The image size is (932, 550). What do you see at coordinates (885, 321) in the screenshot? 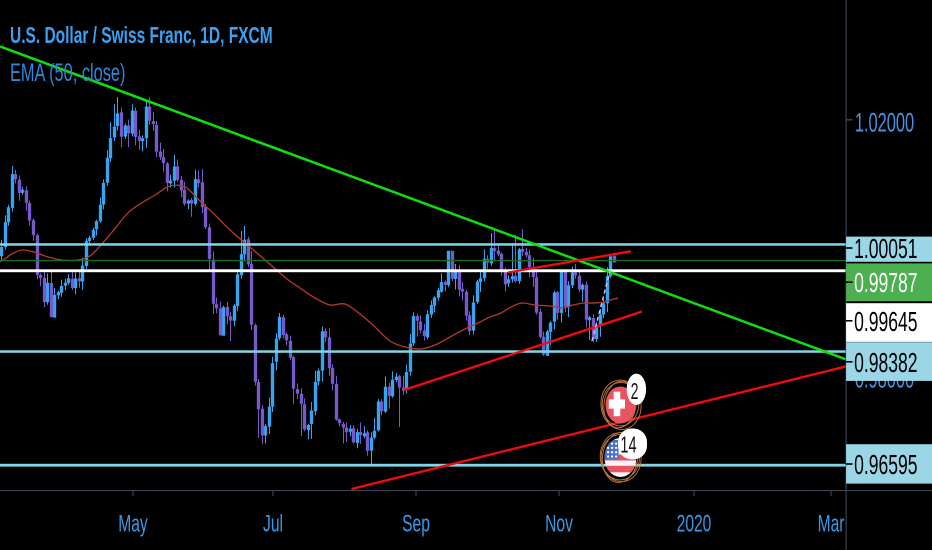
I see `svg-text: 0.99645` at bounding box center [885, 321].